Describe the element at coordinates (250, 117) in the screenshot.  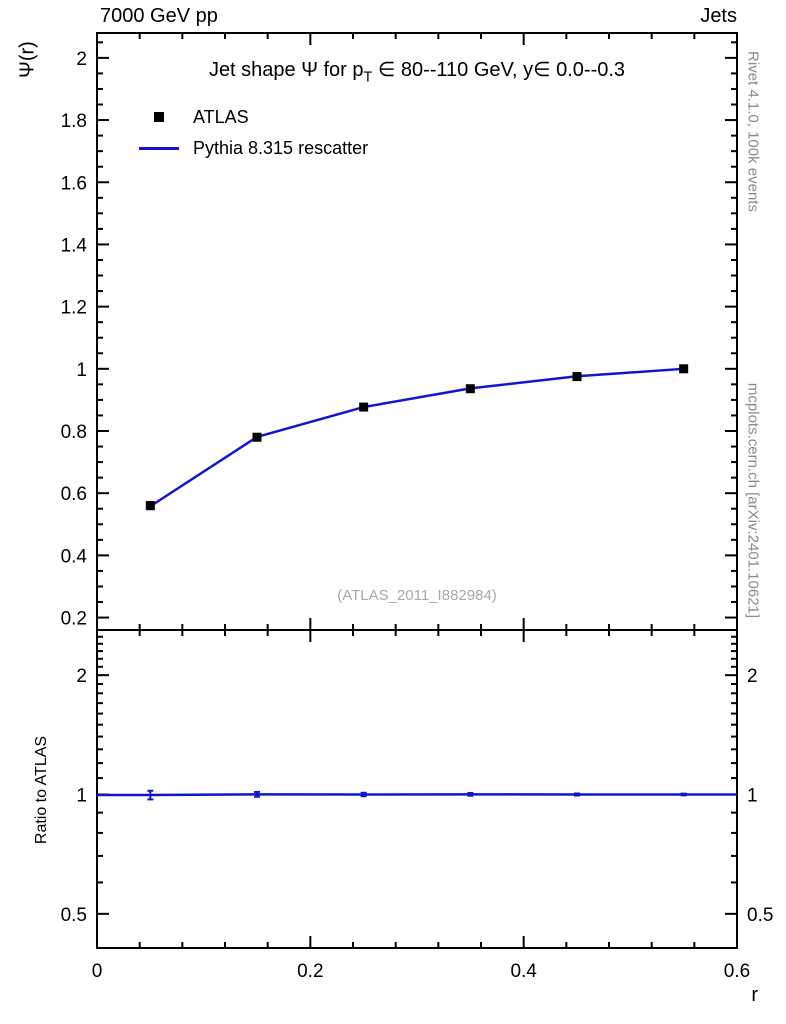
I see `legend-item-atlas: ATLAS` at that location.